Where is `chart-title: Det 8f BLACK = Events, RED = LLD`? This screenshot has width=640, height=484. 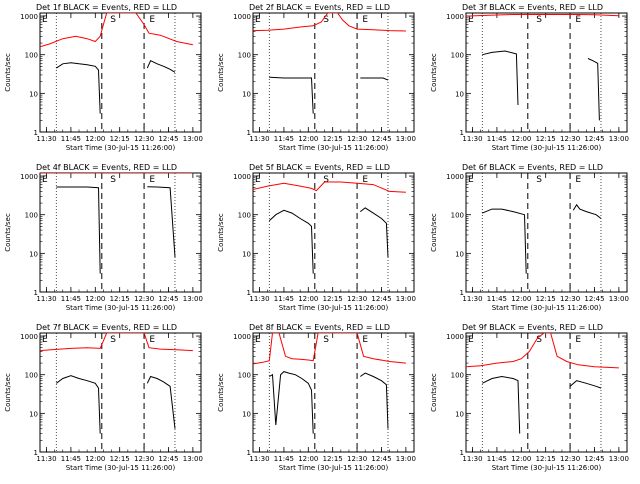
chart-title: Det 8f BLACK = Events, RED = LLD is located at coordinates (319, 327).